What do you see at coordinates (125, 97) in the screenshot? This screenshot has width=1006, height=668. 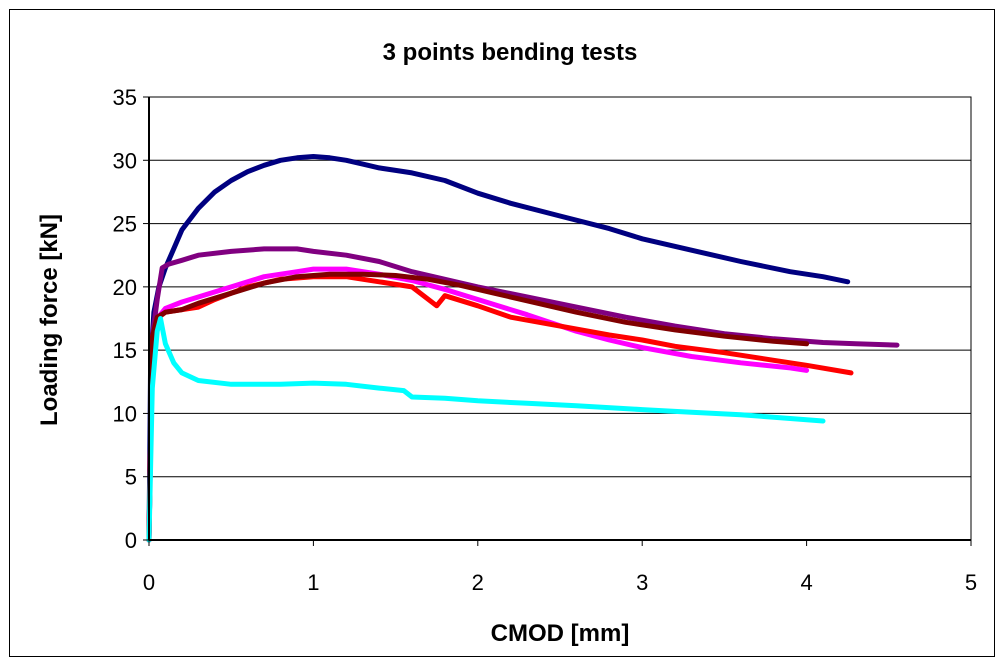 I see `y-tick-label: 35` at bounding box center [125, 97].